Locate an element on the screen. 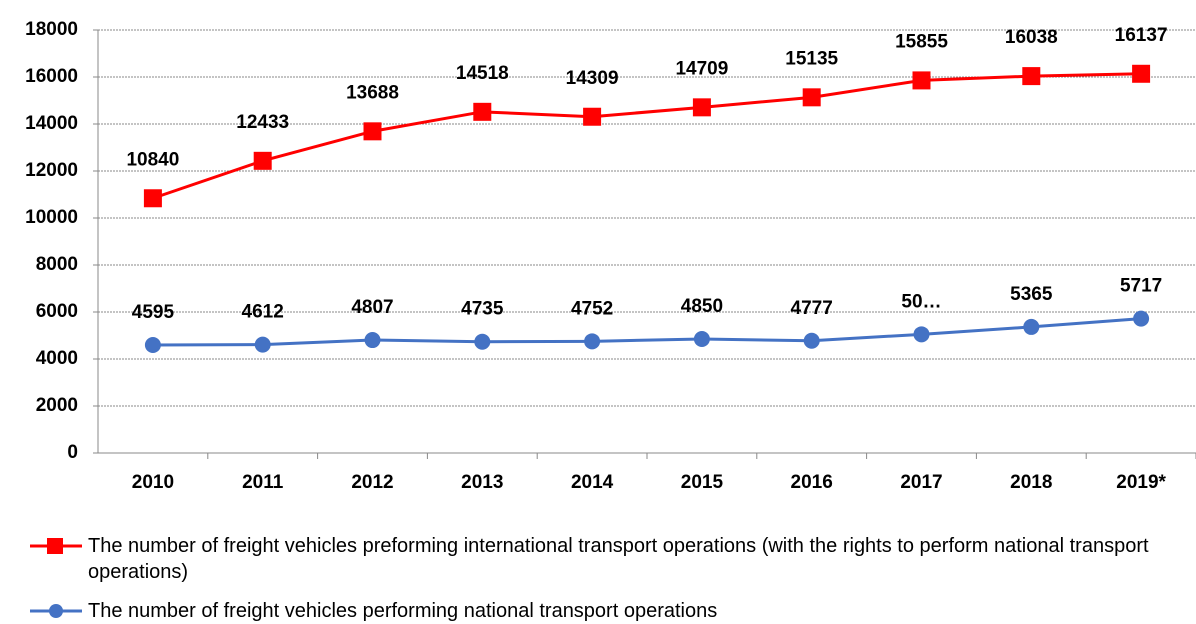 The image size is (1196, 624). value-label: 13688 is located at coordinates (372, 92).